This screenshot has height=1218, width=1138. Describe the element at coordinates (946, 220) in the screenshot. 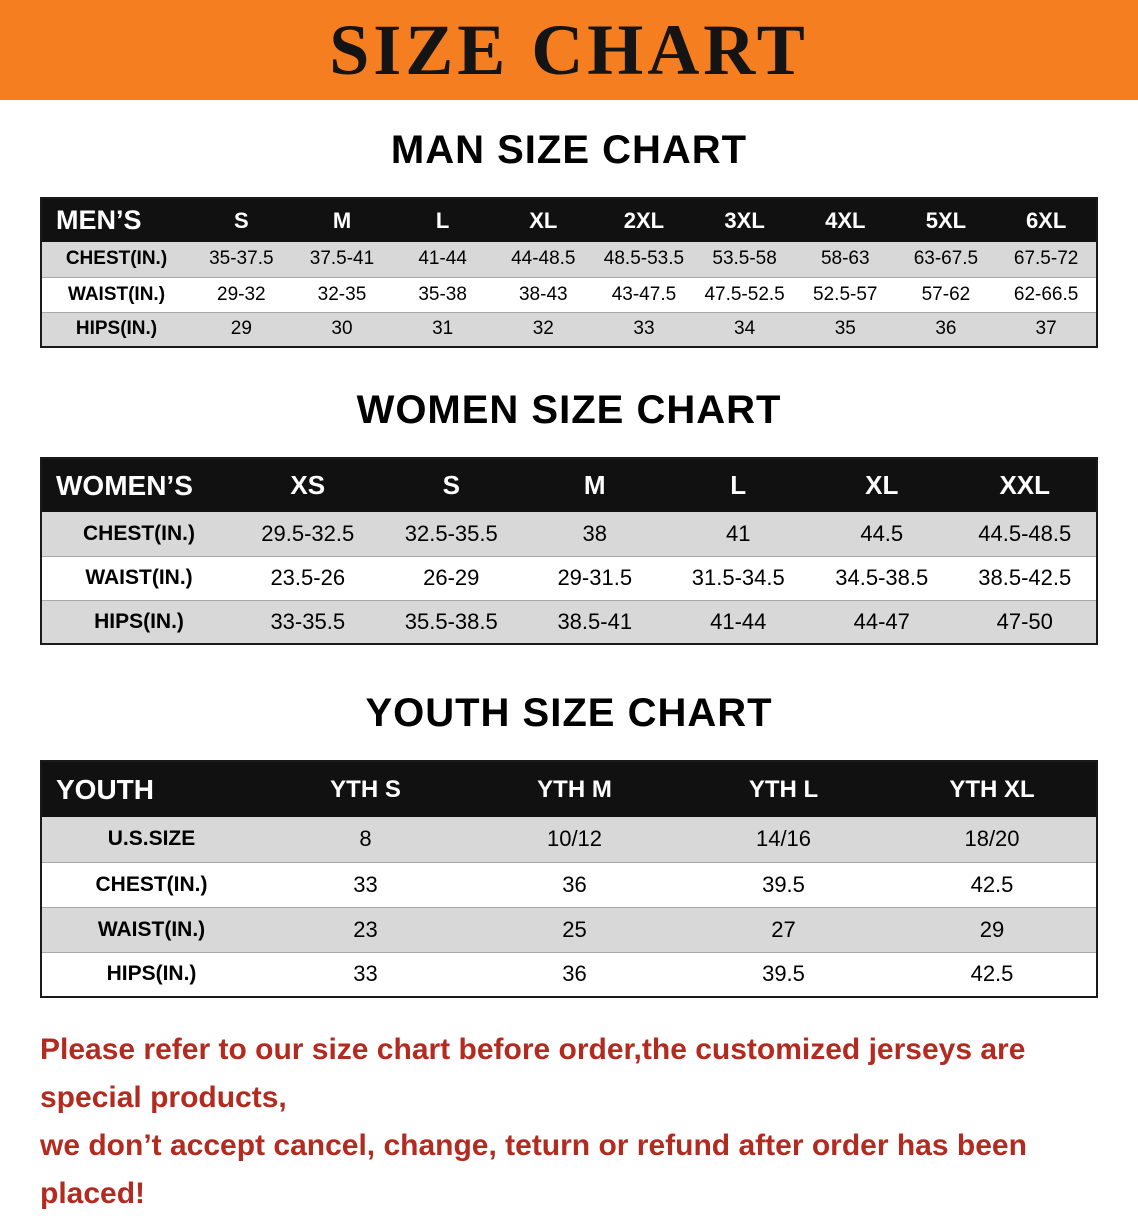

I see `size-header-cell: 5XL` at that location.